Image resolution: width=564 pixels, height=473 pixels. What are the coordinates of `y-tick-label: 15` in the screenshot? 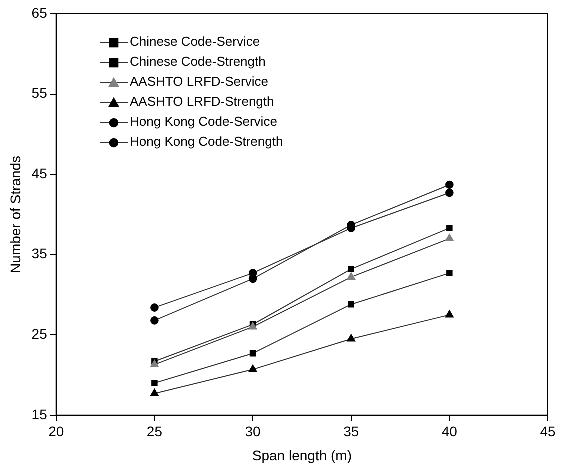 It's located at (40, 414).